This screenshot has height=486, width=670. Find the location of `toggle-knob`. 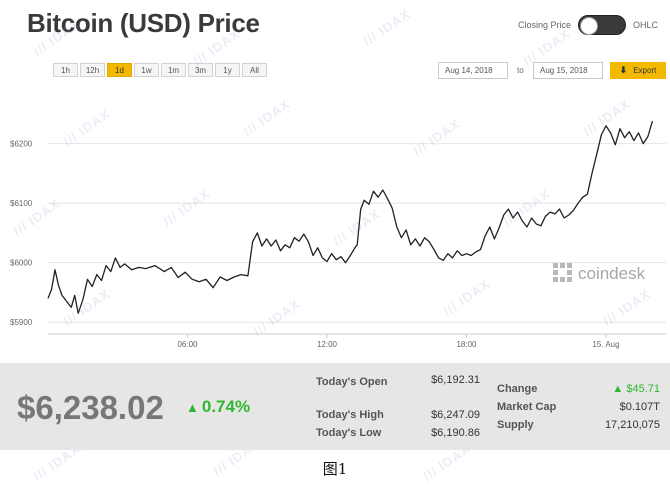

toggle-knob is located at coordinates (588, 26).